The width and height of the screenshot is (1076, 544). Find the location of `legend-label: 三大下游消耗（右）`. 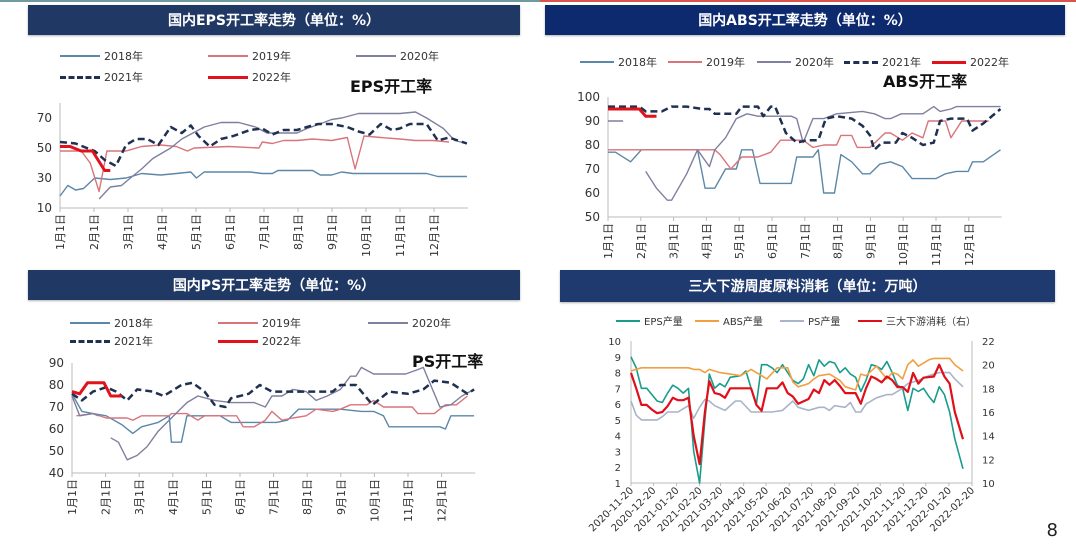

legend-label: 三大下游消耗（右） is located at coordinates (931, 322).